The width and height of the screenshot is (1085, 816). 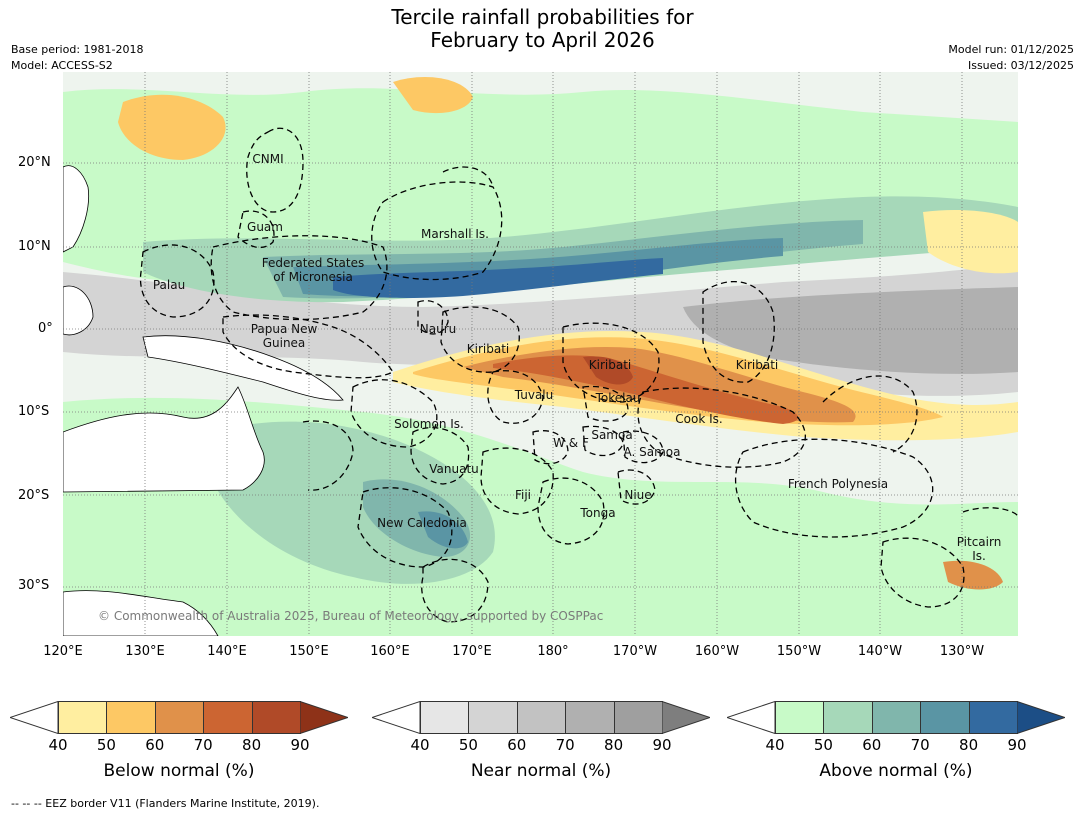 I want to click on label-fsm: Federated States of Micronesia, so click(x=313, y=270).